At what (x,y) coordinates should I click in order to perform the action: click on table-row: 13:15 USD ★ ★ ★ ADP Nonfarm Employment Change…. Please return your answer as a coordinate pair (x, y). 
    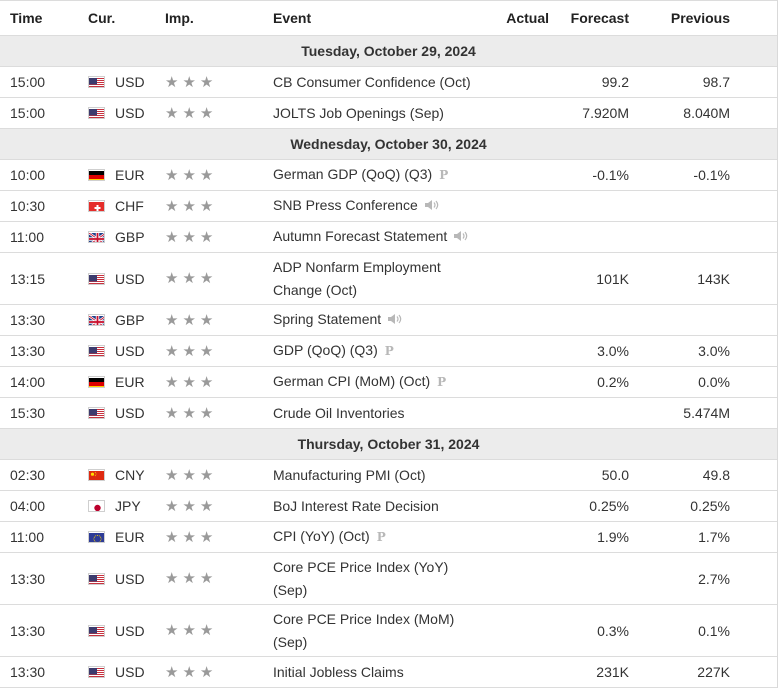
    Looking at the image, I should click on (388, 279).